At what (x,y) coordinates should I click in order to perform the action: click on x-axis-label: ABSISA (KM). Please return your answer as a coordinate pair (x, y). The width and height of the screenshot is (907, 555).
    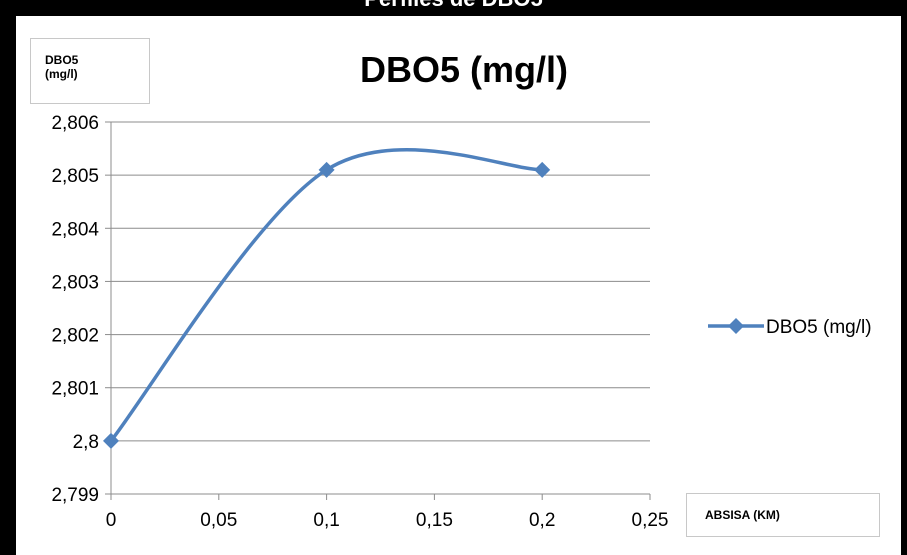
    Looking at the image, I should click on (742, 515).